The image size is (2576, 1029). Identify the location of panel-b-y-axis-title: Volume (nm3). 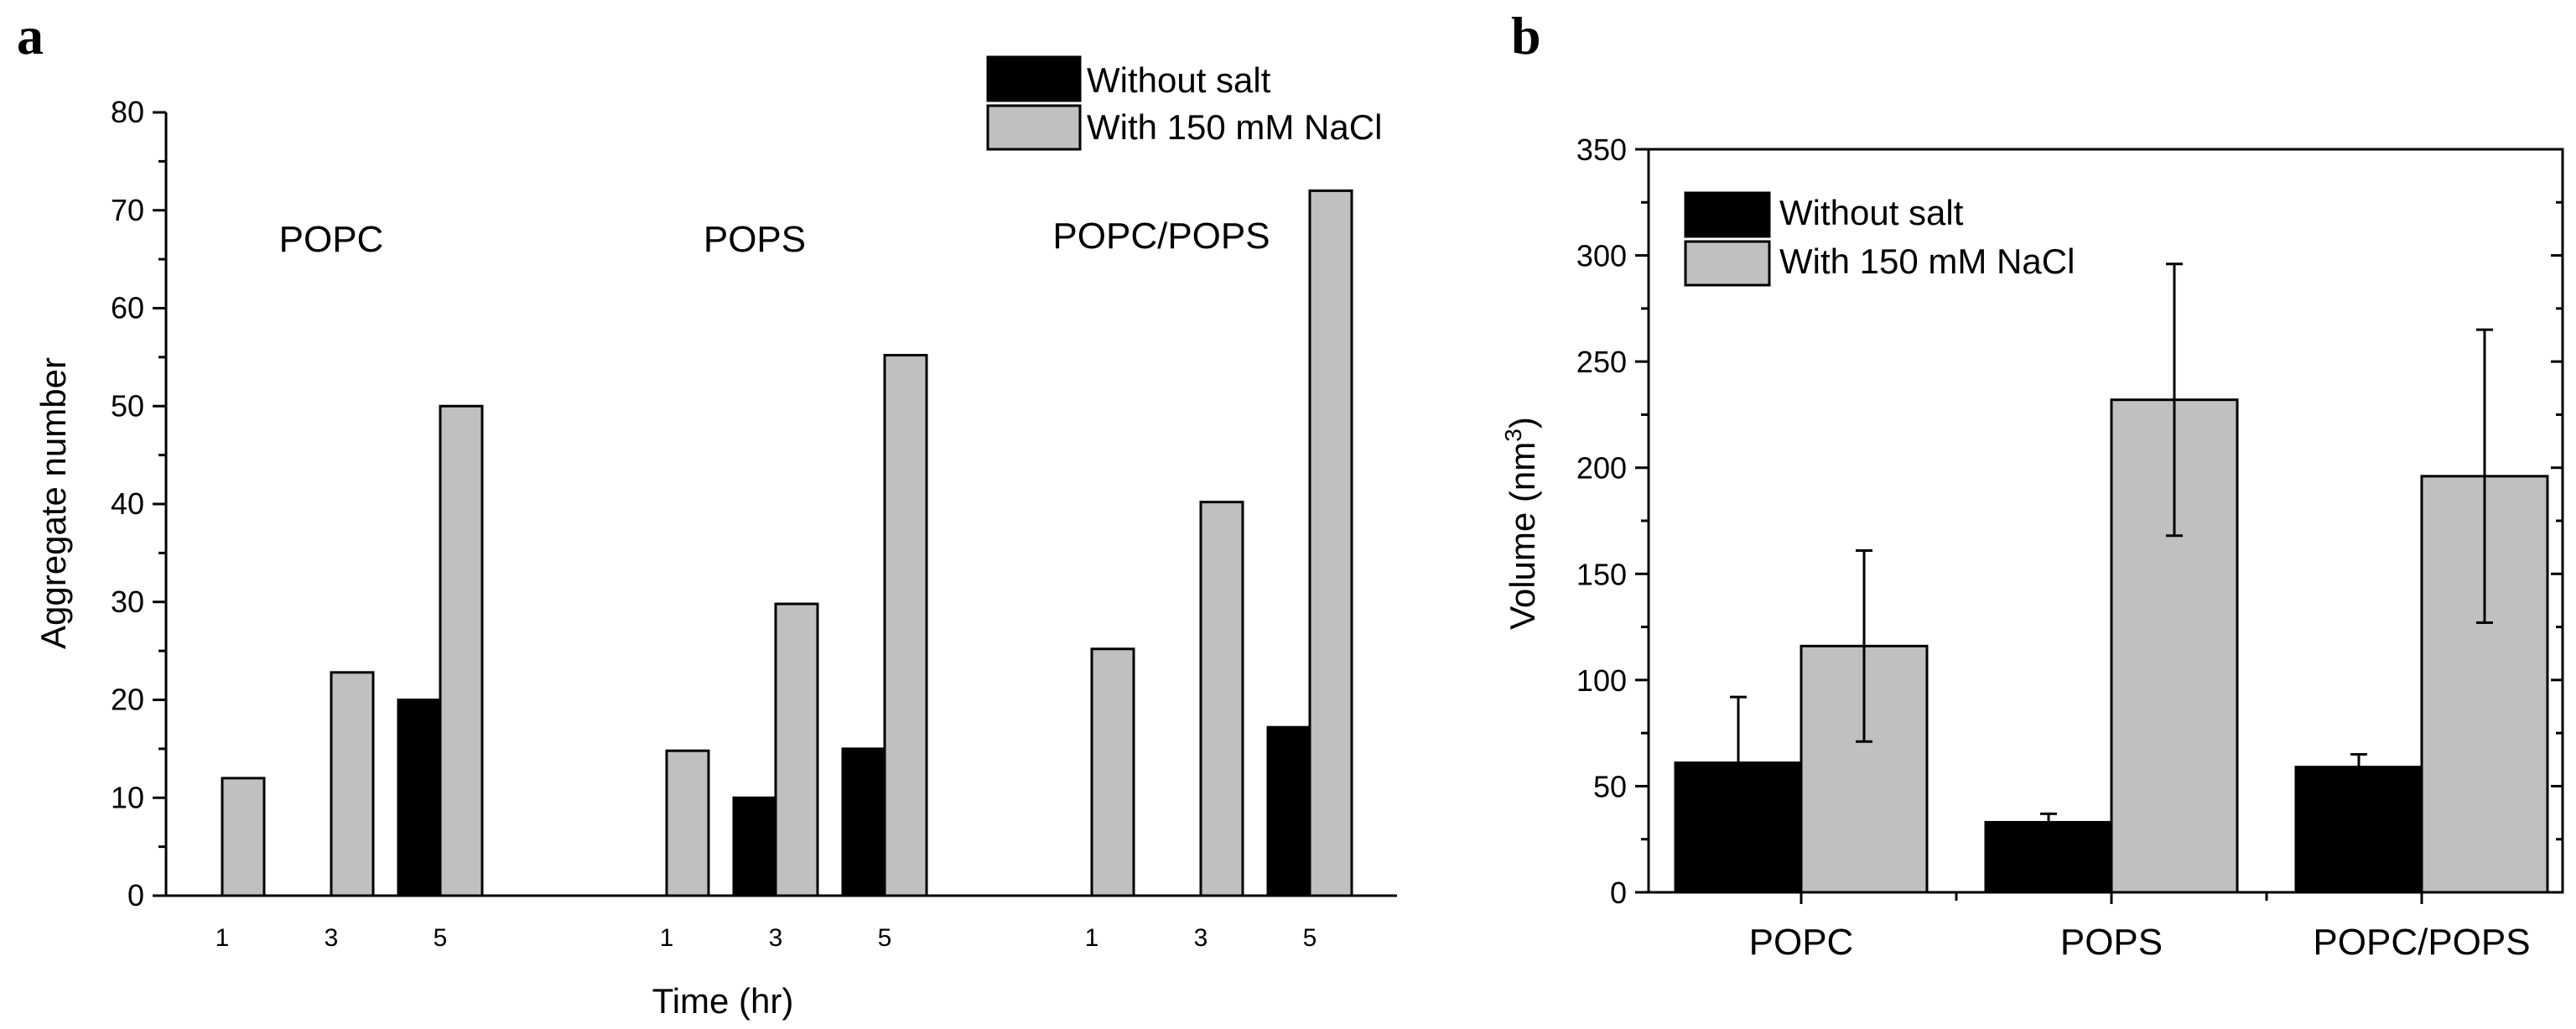
(1521, 523).